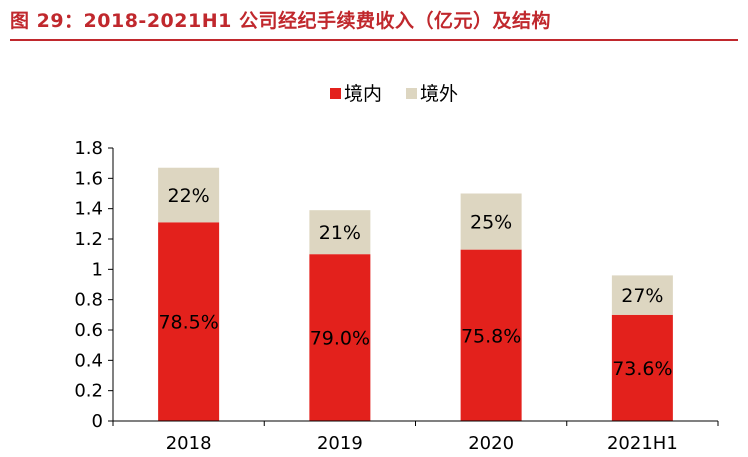 The width and height of the screenshot is (748, 457). Describe the element at coordinates (189, 443) in the screenshot. I see `x-tick-label: 2018` at that location.